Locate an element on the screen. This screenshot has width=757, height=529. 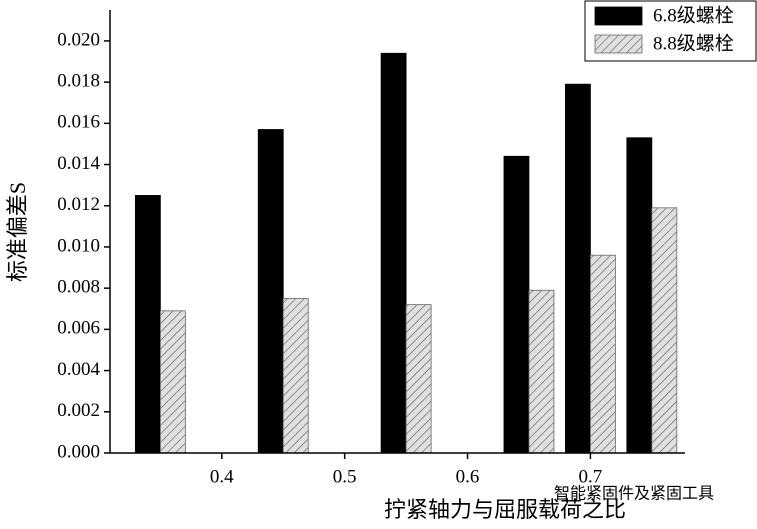
y-tick-label: 0.006 is located at coordinates (78, 328).